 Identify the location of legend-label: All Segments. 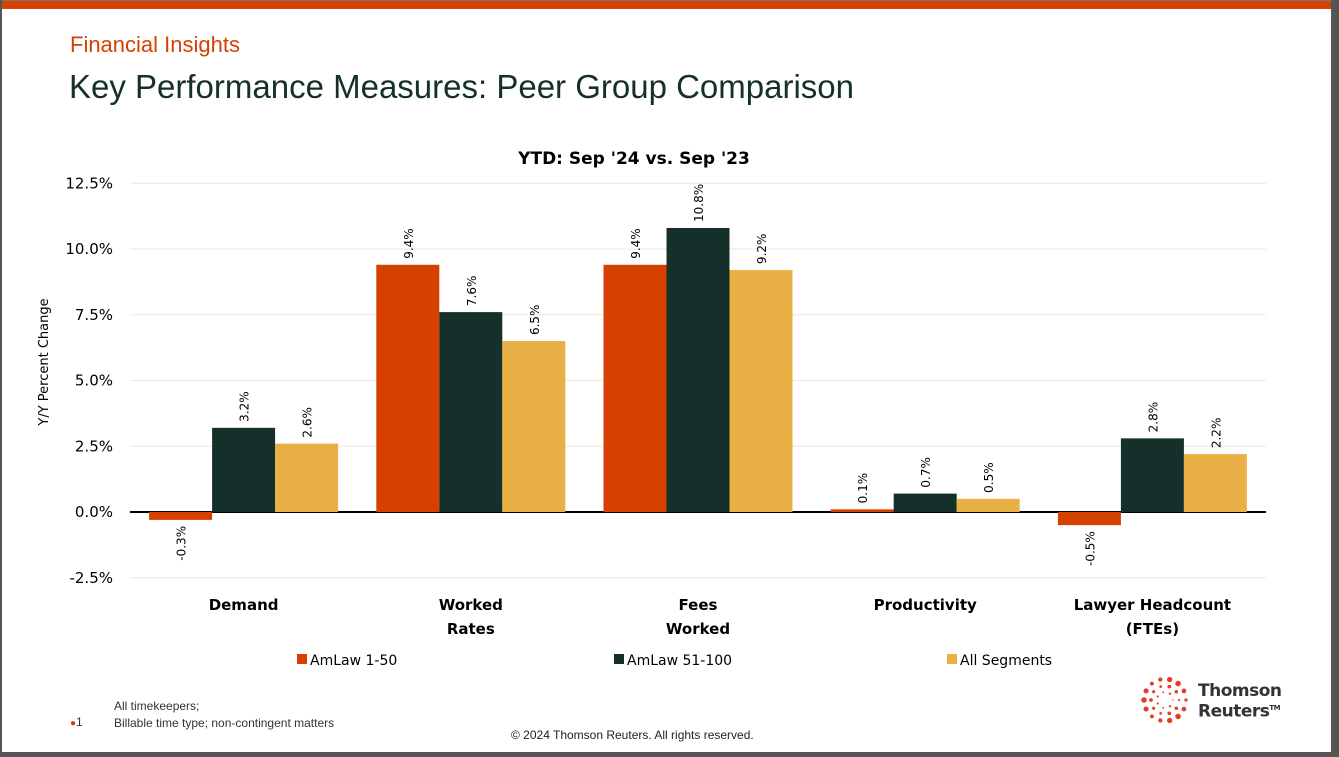
(1006, 661).